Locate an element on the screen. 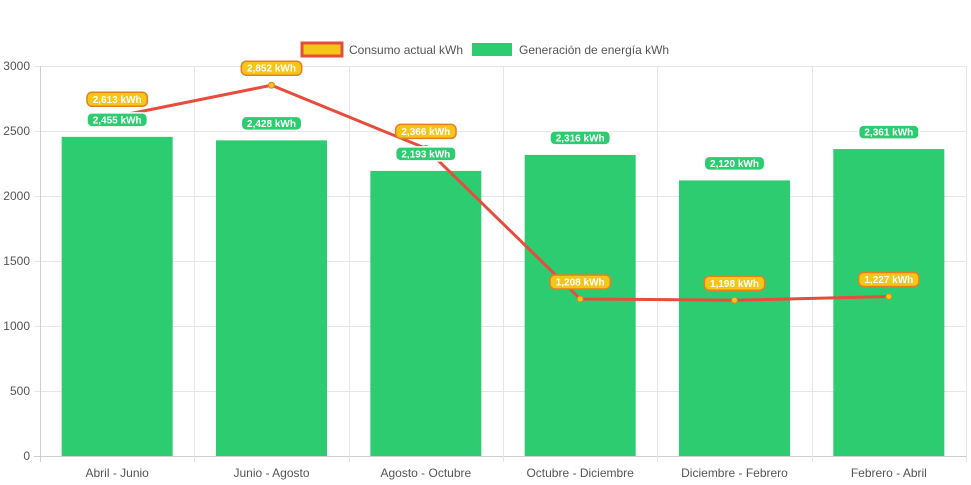 The image size is (971, 485). data-label-consumo-text: 1,198 kWh is located at coordinates (734, 284).